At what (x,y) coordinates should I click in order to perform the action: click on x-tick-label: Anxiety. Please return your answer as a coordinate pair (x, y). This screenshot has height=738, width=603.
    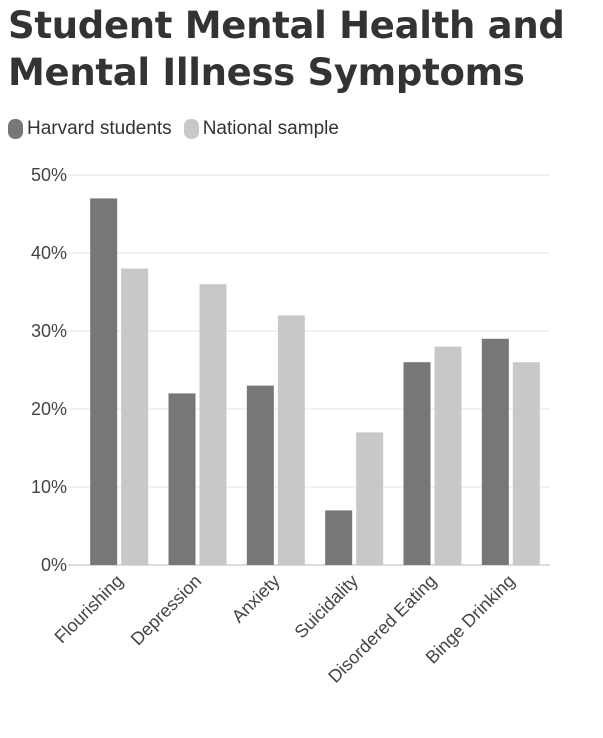
    Looking at the image, I should click on (256, 599).